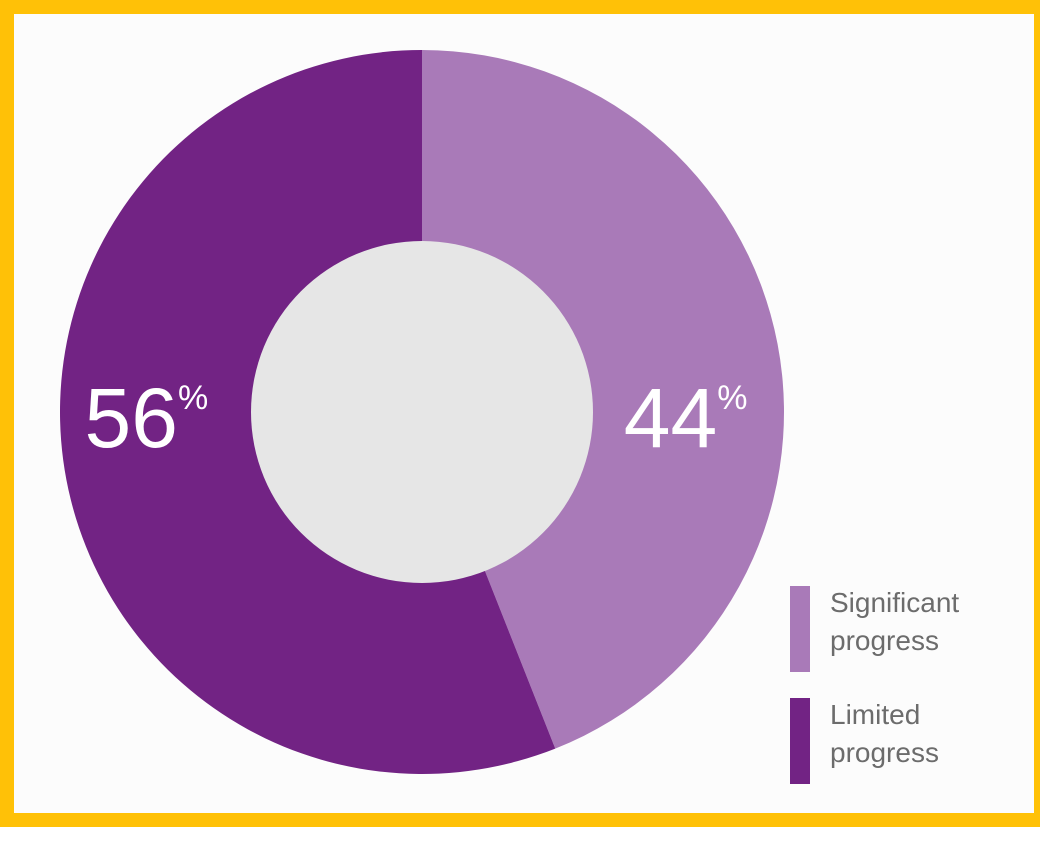 This screenshot has width=1040, height=841. I want to click on data-label-significant-progress: 44%, so click(686, 418).